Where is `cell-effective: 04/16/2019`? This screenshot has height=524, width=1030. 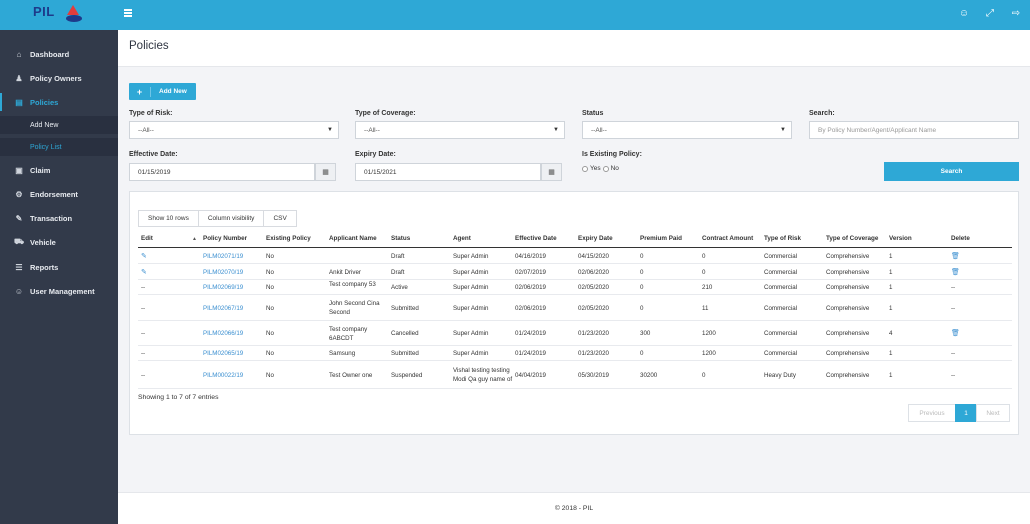 cell-effective: 04/16/2019 is located at coordinates (530, 256).